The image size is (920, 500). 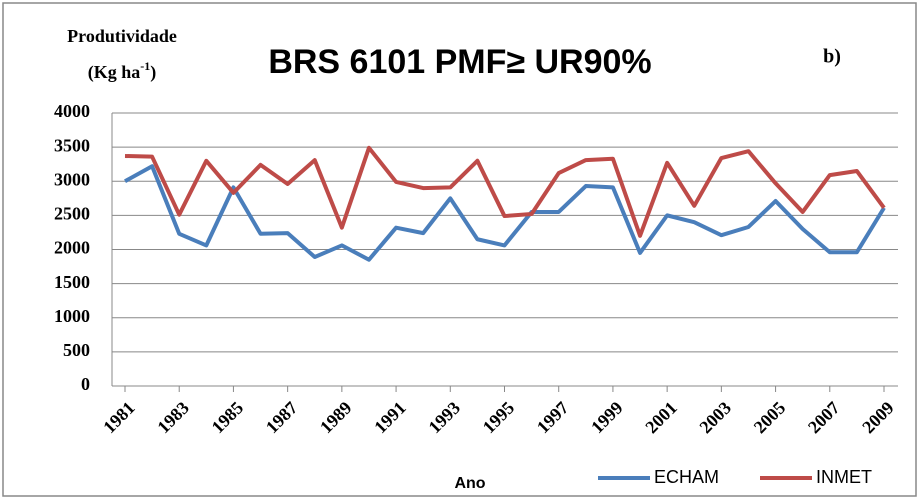 I want to click on y-tick-label: 1000, so click(x=72, y=316).